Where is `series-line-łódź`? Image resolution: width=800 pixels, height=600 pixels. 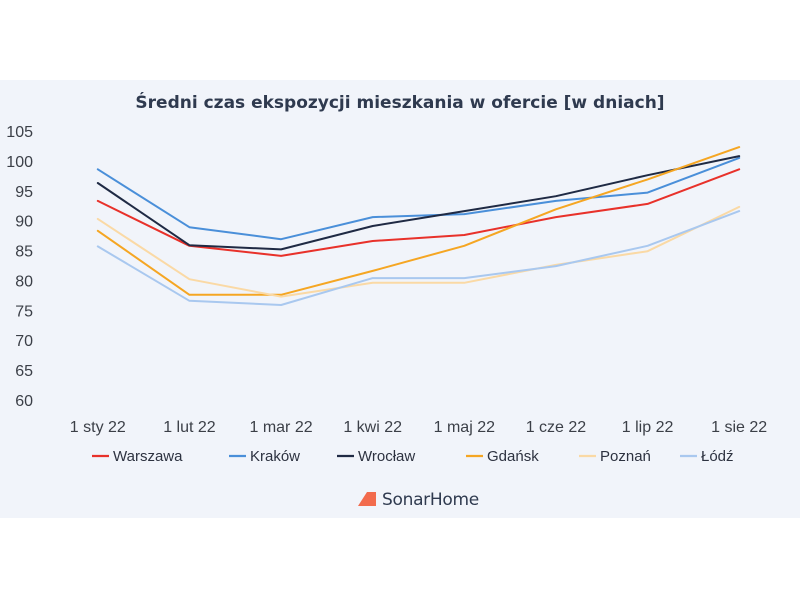
series-line-łódź is located at coordinates (418, 258).